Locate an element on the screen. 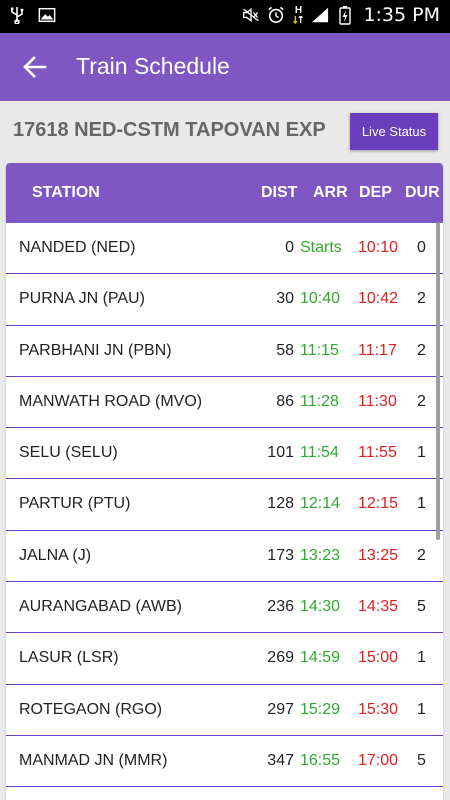 The image size is (450, 800). table-row: SELU (SELU) 101 11:54 11:55 1 is located at coordinates (224, 454).